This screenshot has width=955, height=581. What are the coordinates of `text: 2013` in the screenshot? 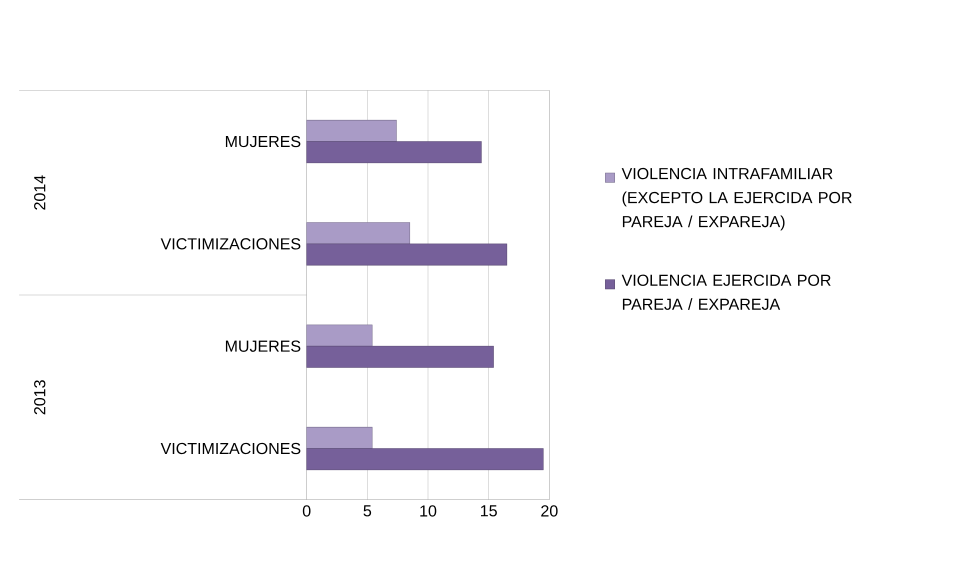 It's located at (40, 397).